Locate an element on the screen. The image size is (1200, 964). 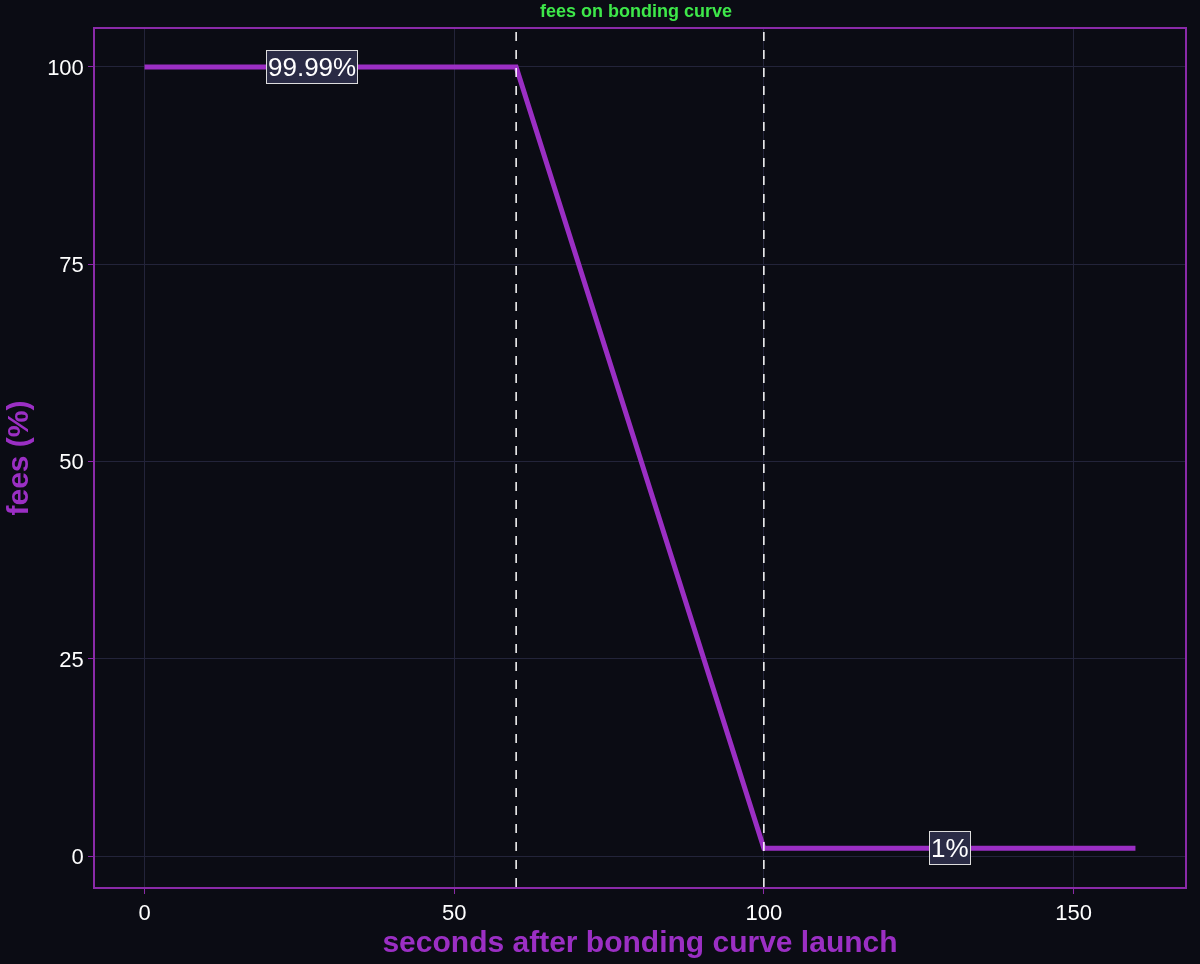
x-axis-title: seconds after bonding curve launch is located at coordinates (640, 942).